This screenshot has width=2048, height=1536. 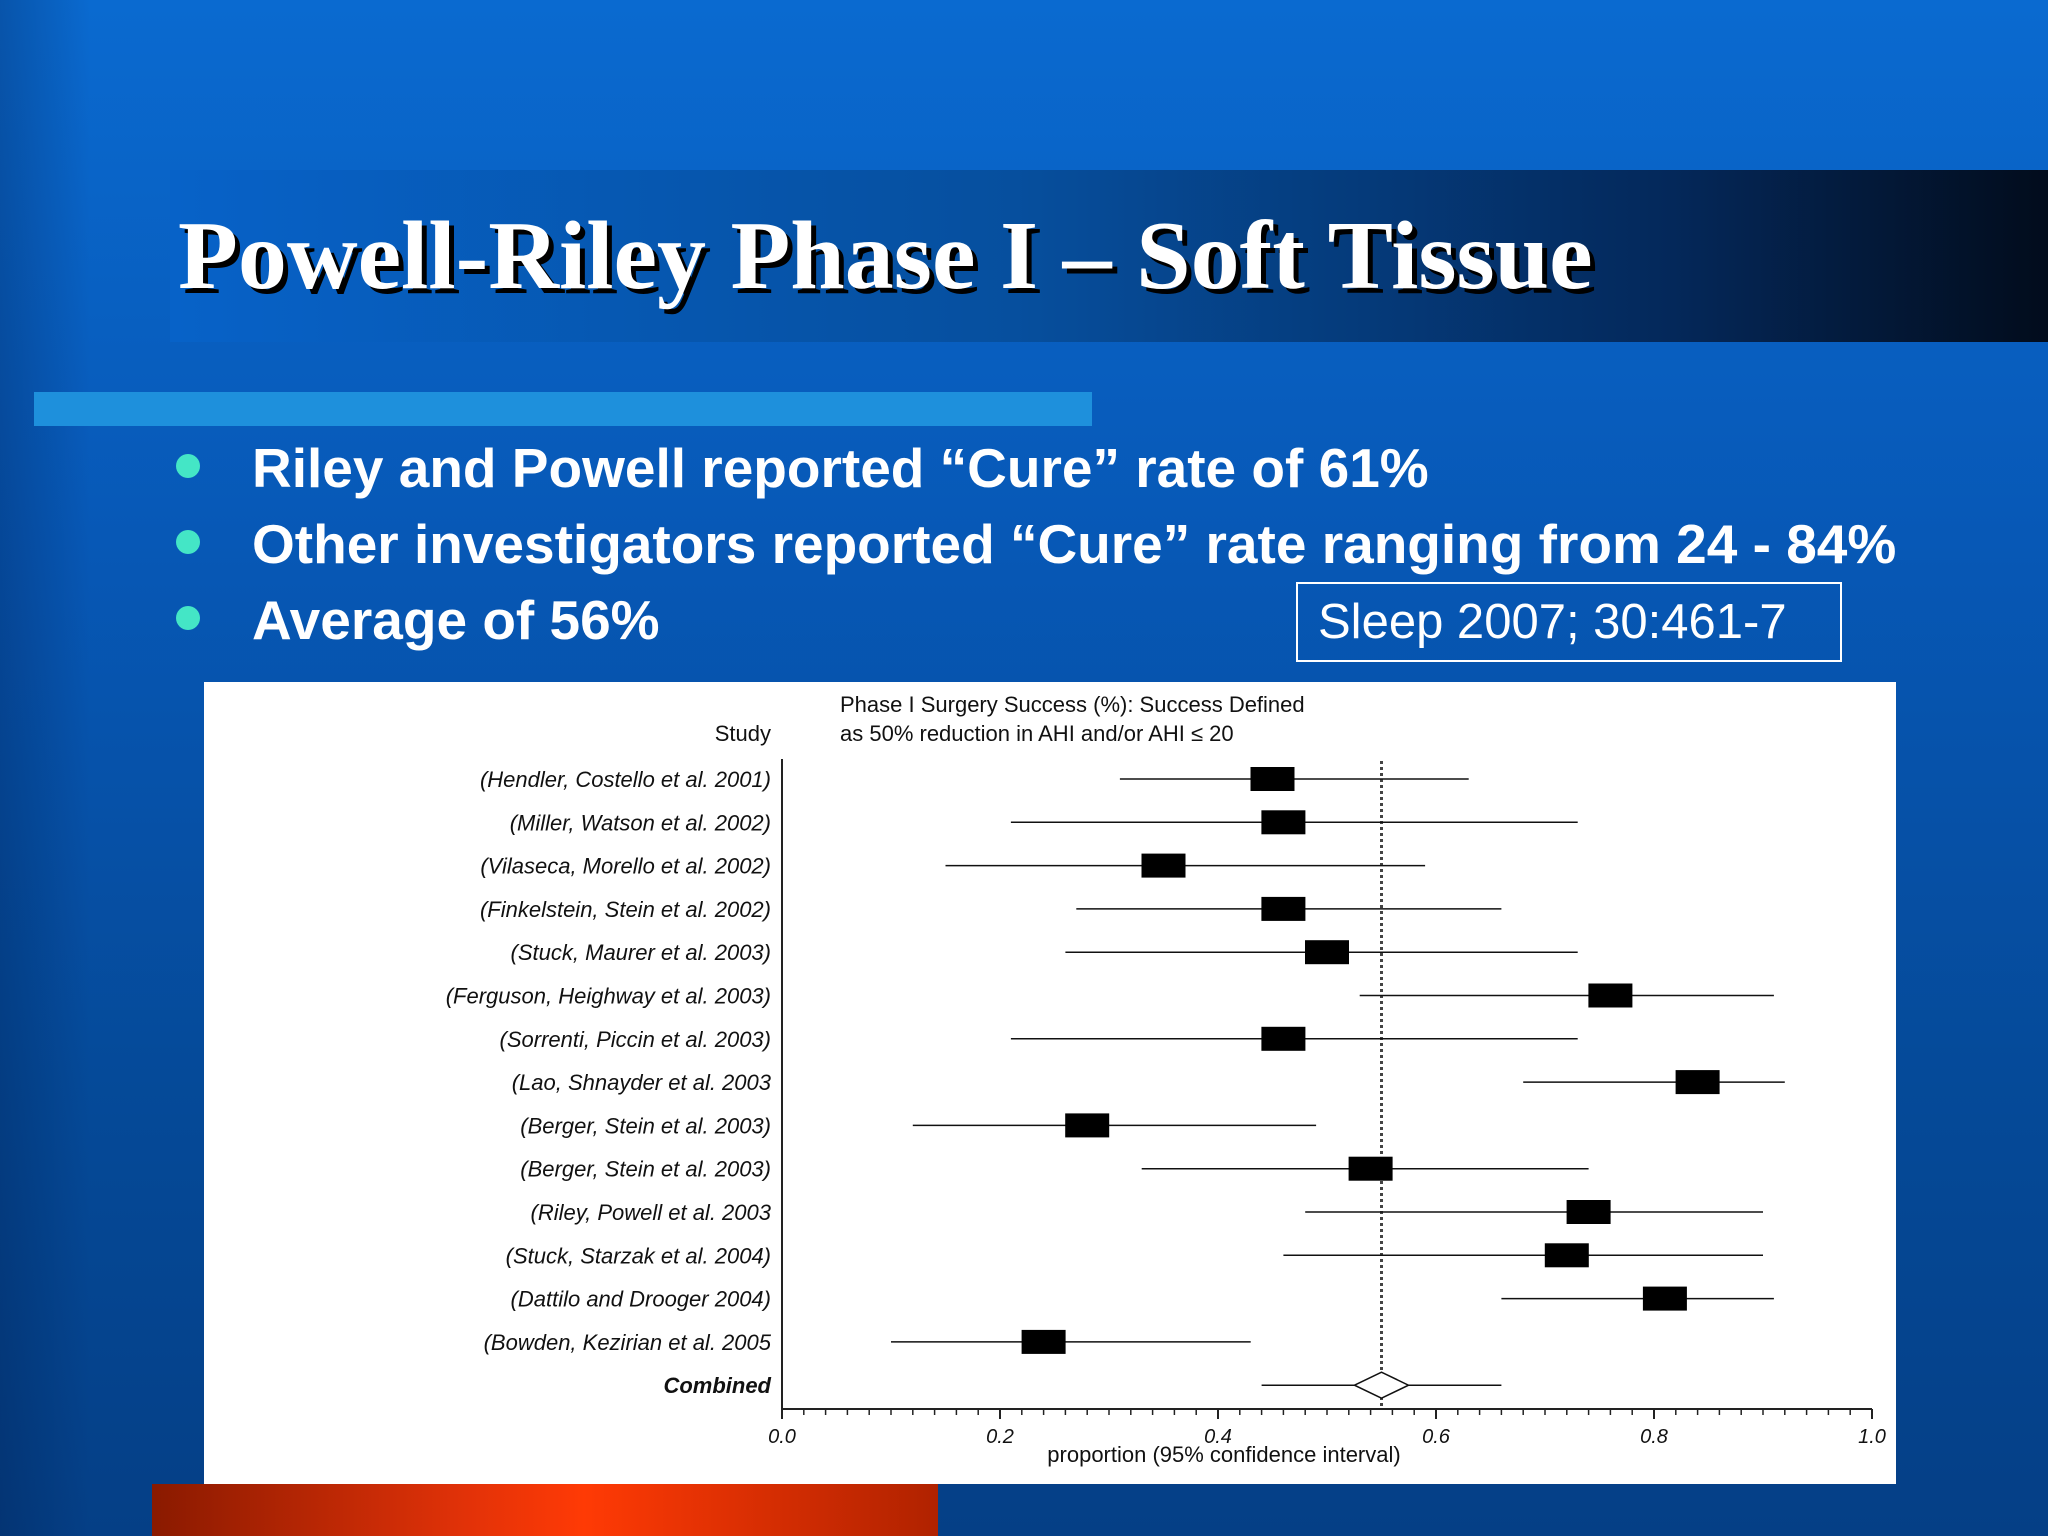 What do you see at coordinates (717, 1385) in the screenshot?
I see `combined-label: Combined` at bounding box center [717, 1385].